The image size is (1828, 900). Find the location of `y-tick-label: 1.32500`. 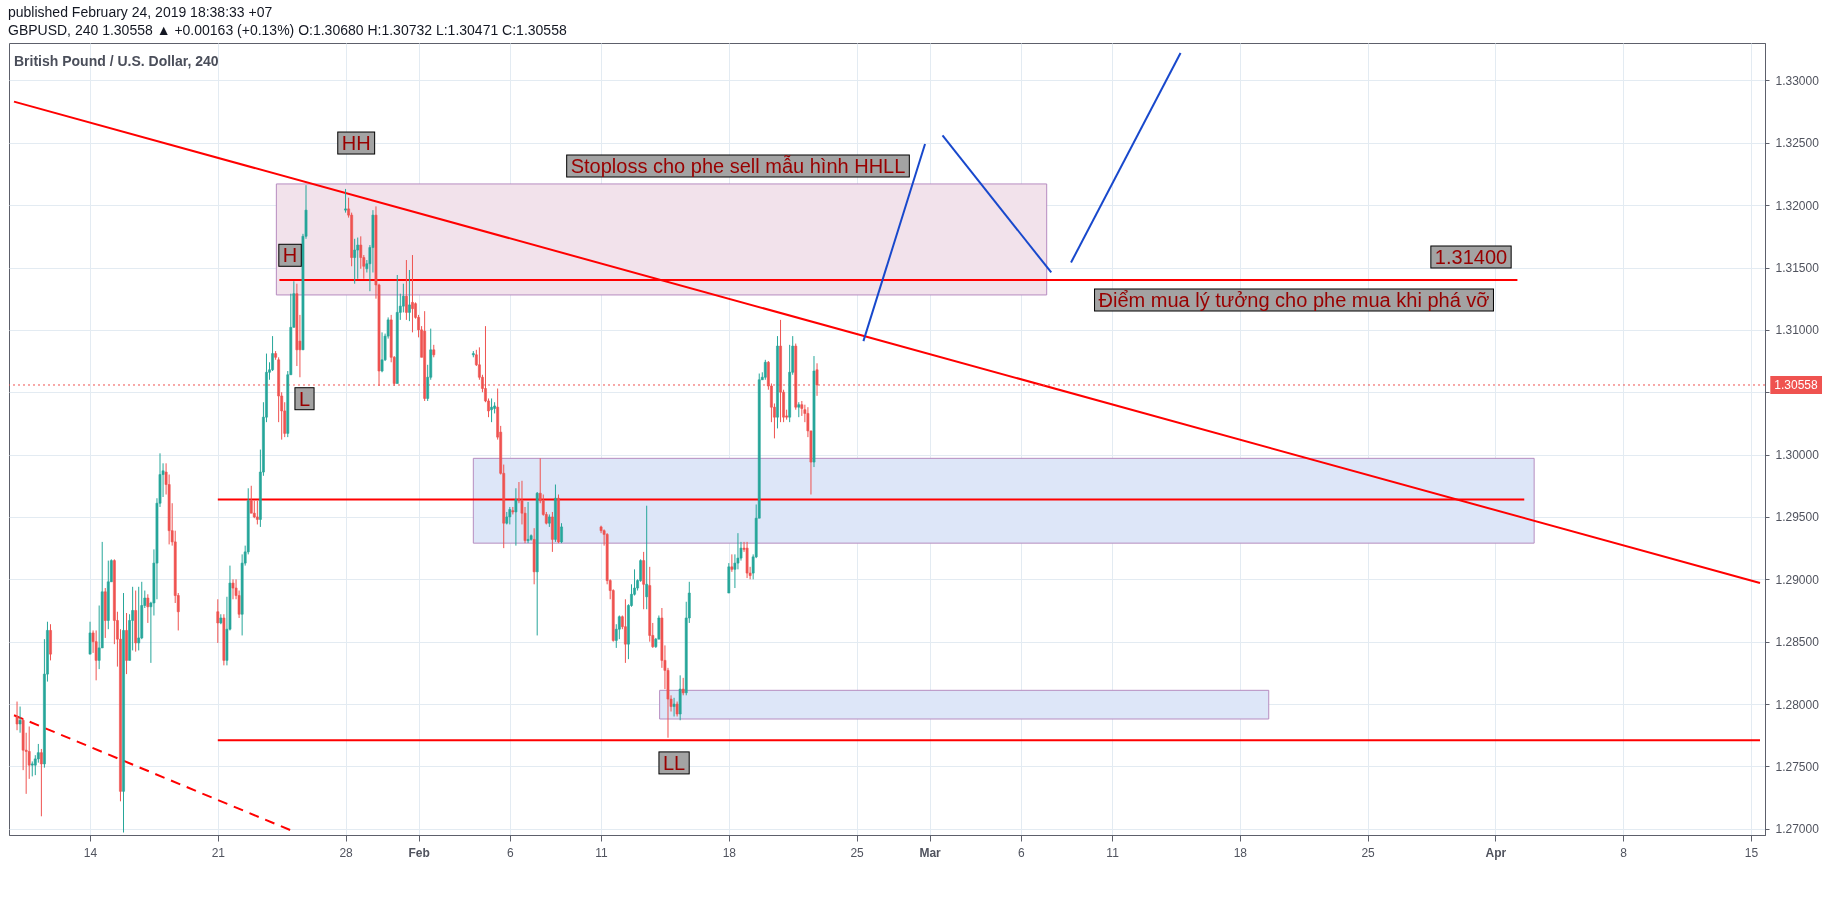

y-tick-label: 1.32500 is located at coordinates (1797, 143).